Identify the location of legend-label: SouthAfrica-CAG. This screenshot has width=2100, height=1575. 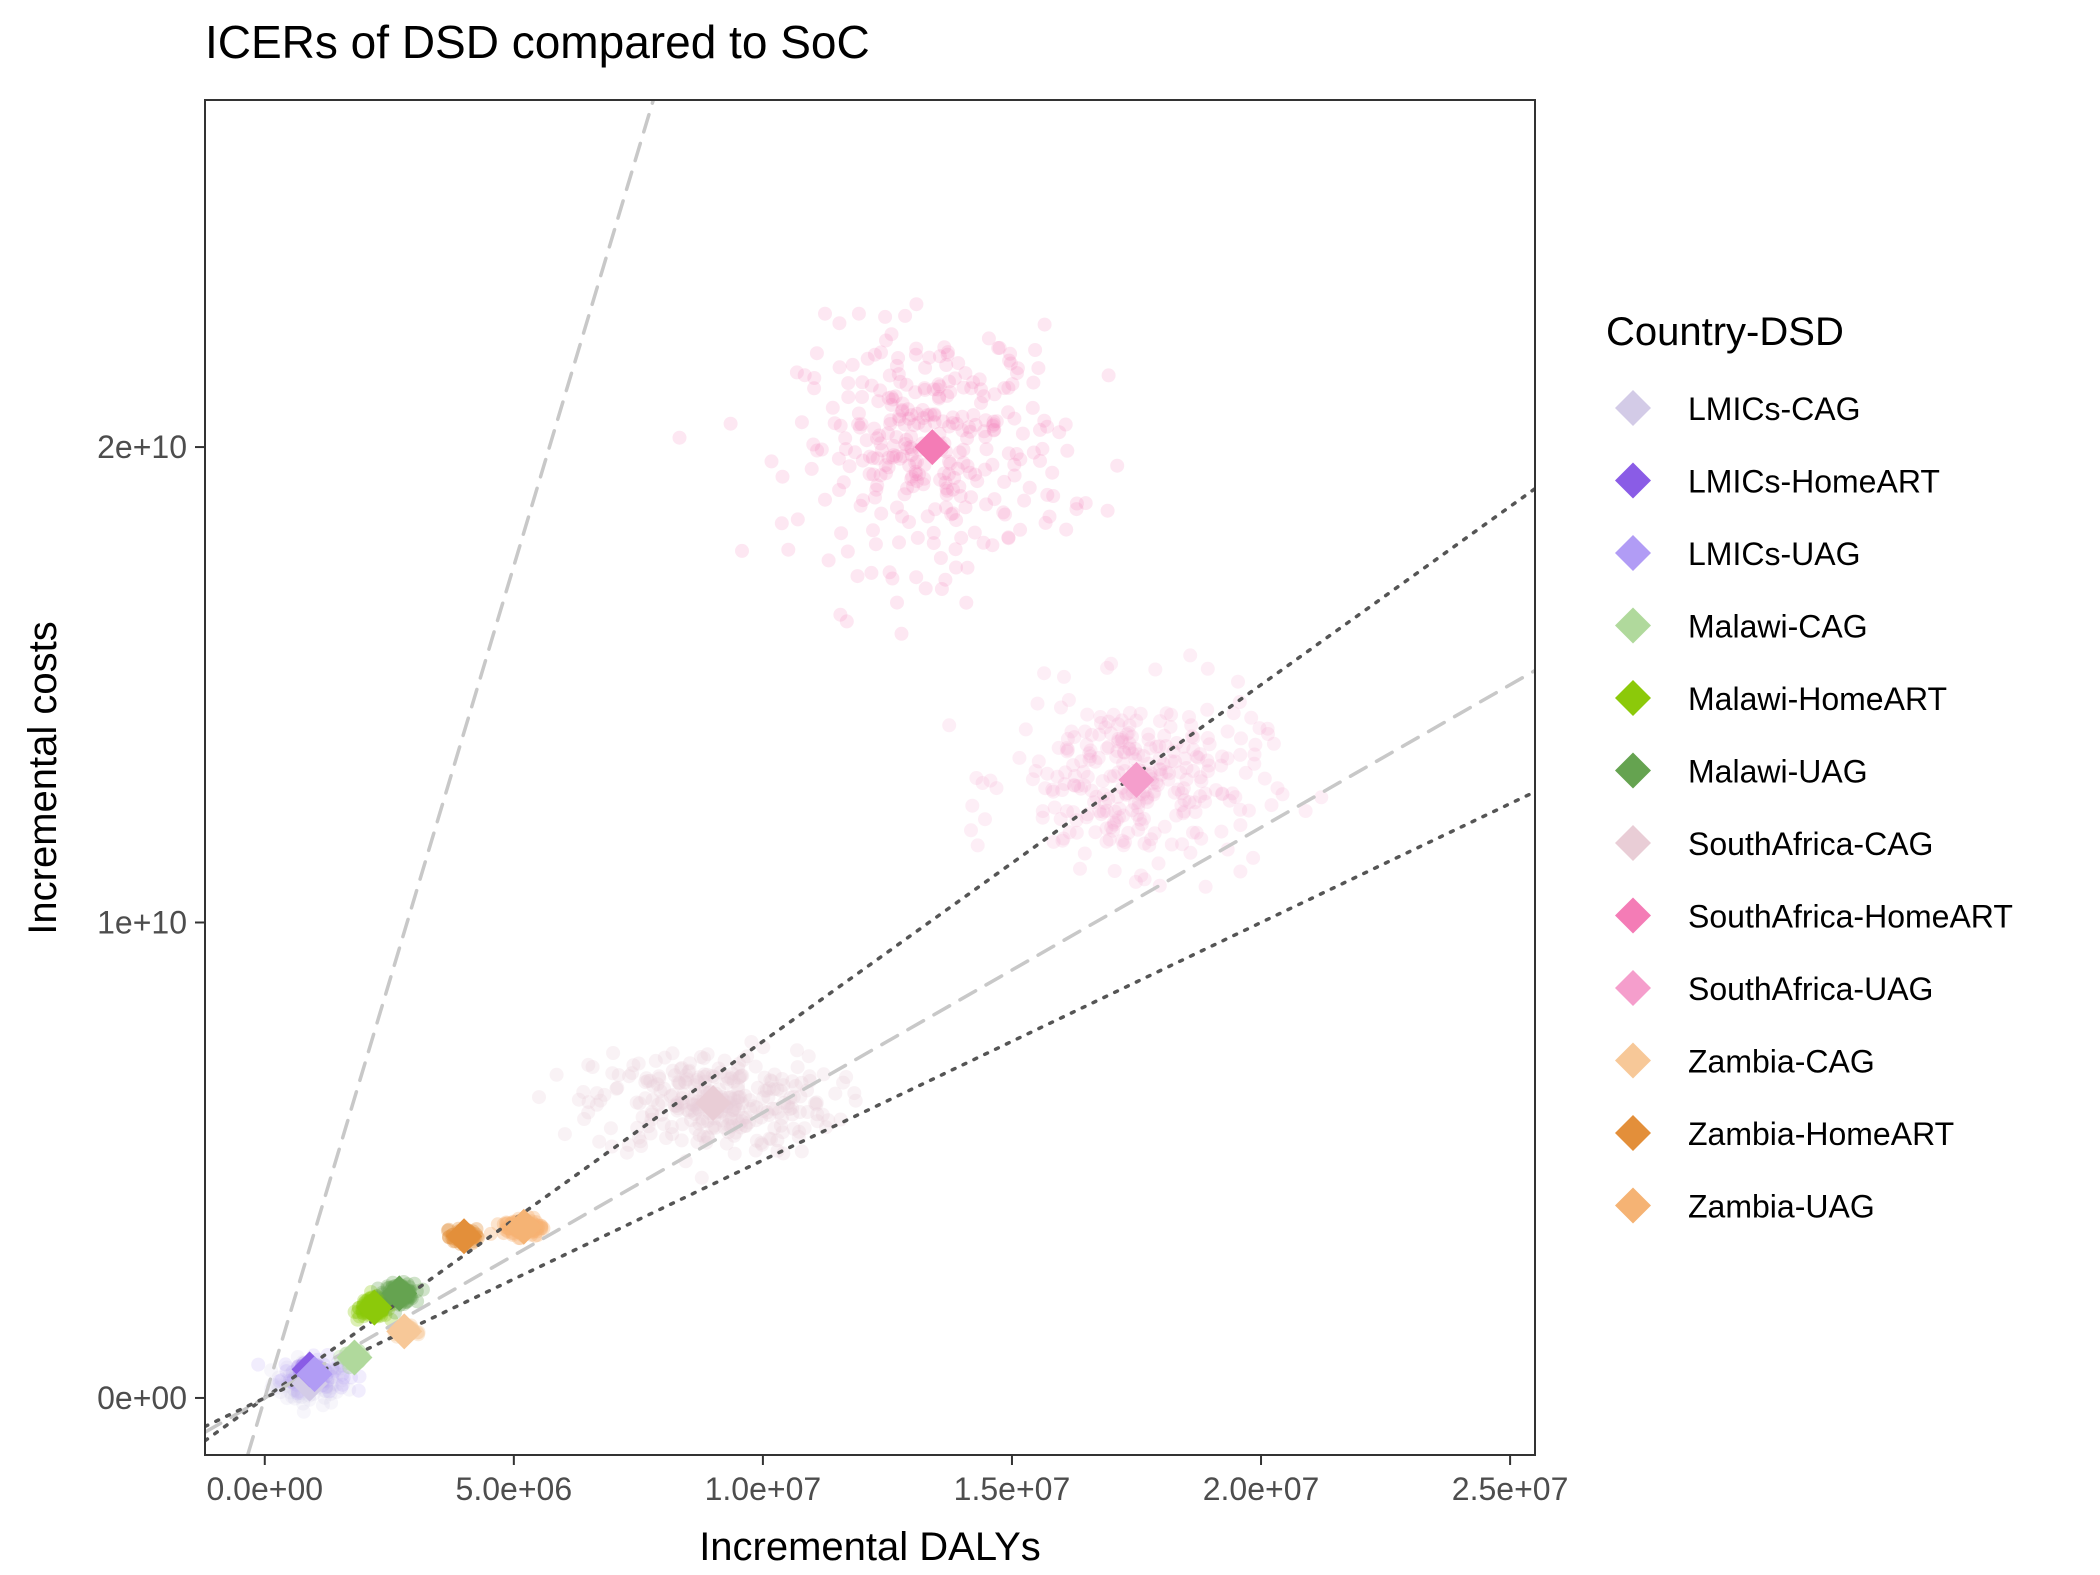
(1810, 844).